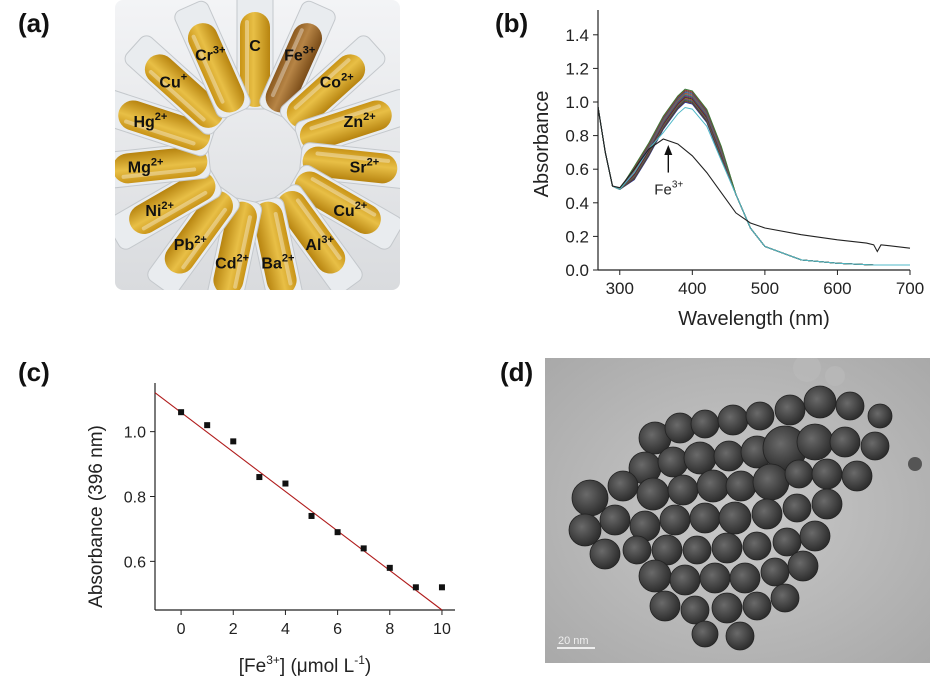  What do you see at coordinates (277, 263) in the screenshot?
I see `tube-label: Ba2+` at bounding box center [277, 263].